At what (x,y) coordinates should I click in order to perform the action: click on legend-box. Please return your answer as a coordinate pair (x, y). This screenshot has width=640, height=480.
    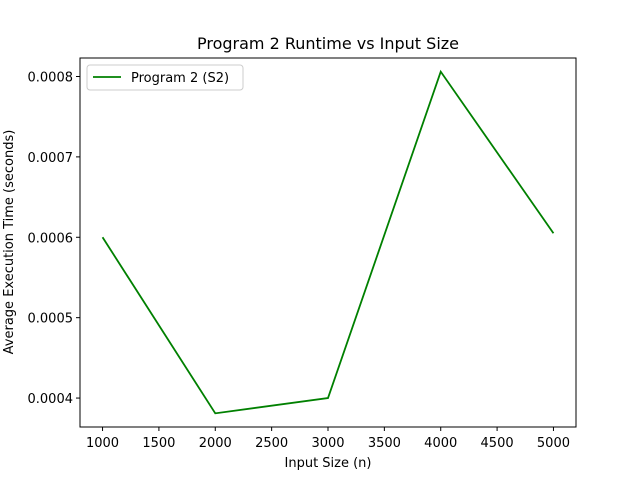
    Looking at the image, I should click on (165, 77).